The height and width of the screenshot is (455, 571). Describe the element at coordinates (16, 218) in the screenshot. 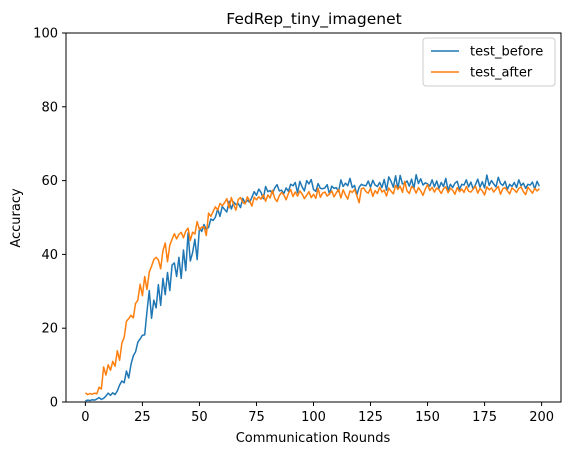

I see `y-axis-label: Accuracy` at that location.